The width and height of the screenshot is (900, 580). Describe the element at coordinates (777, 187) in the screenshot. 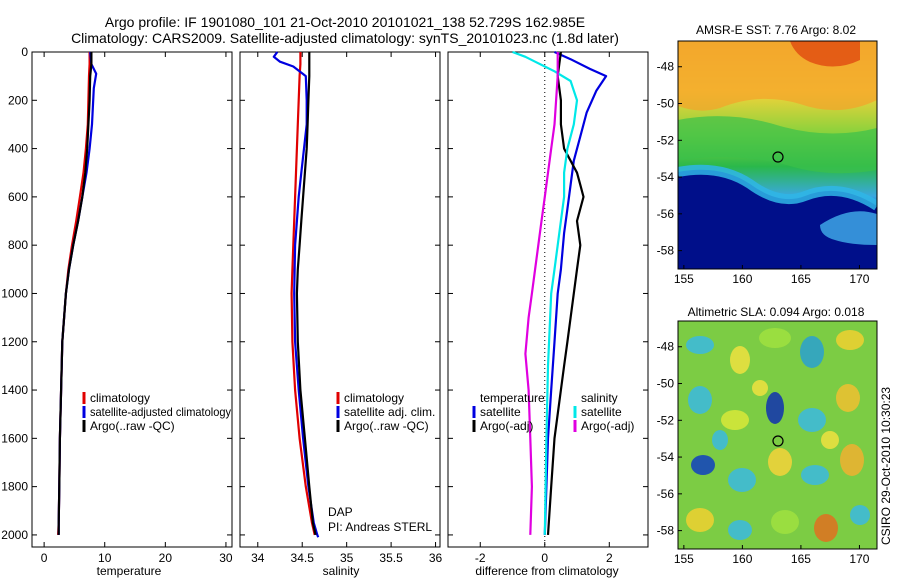

I see `sst-cyan-front` at that location.